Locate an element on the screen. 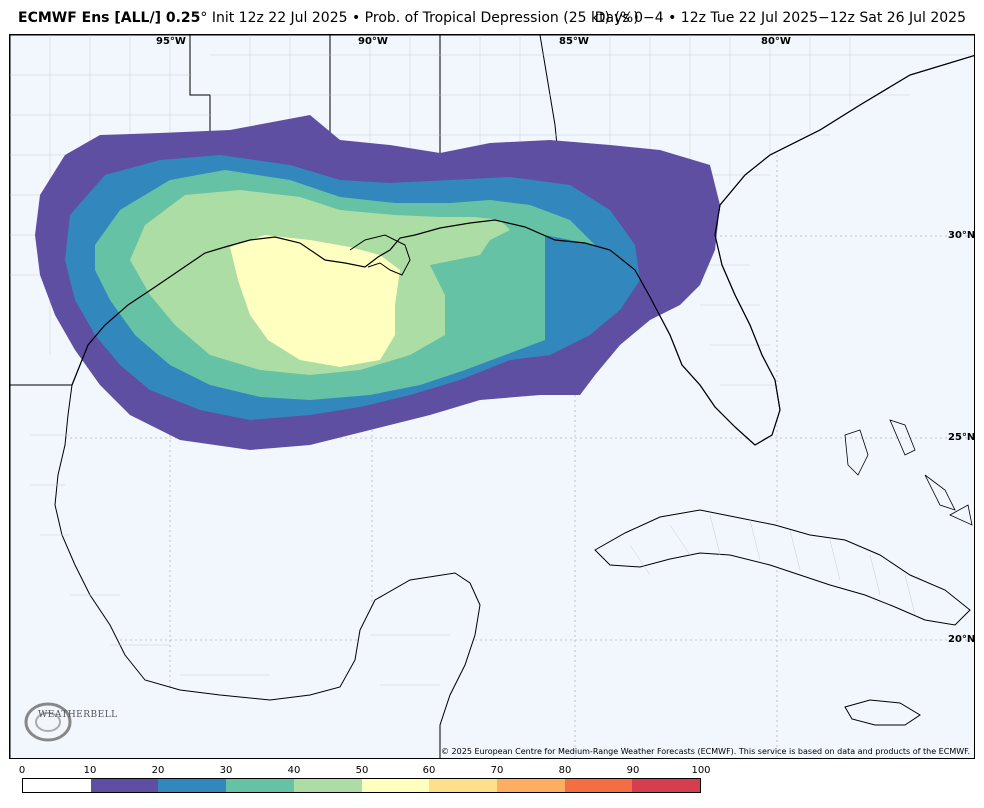  logo-text: WEATHERBELL is located at coordinates (78, 715).